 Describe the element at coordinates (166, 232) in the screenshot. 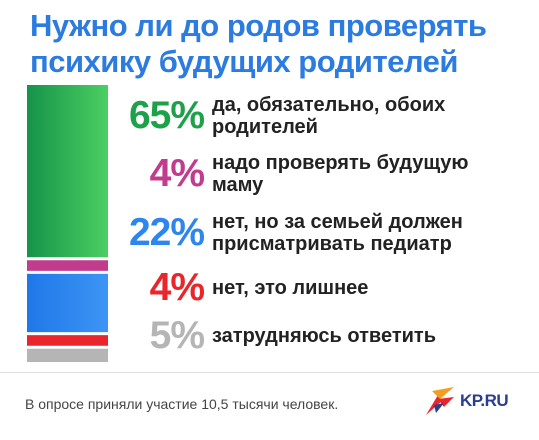

I see `percent-label: 22%` at that location.